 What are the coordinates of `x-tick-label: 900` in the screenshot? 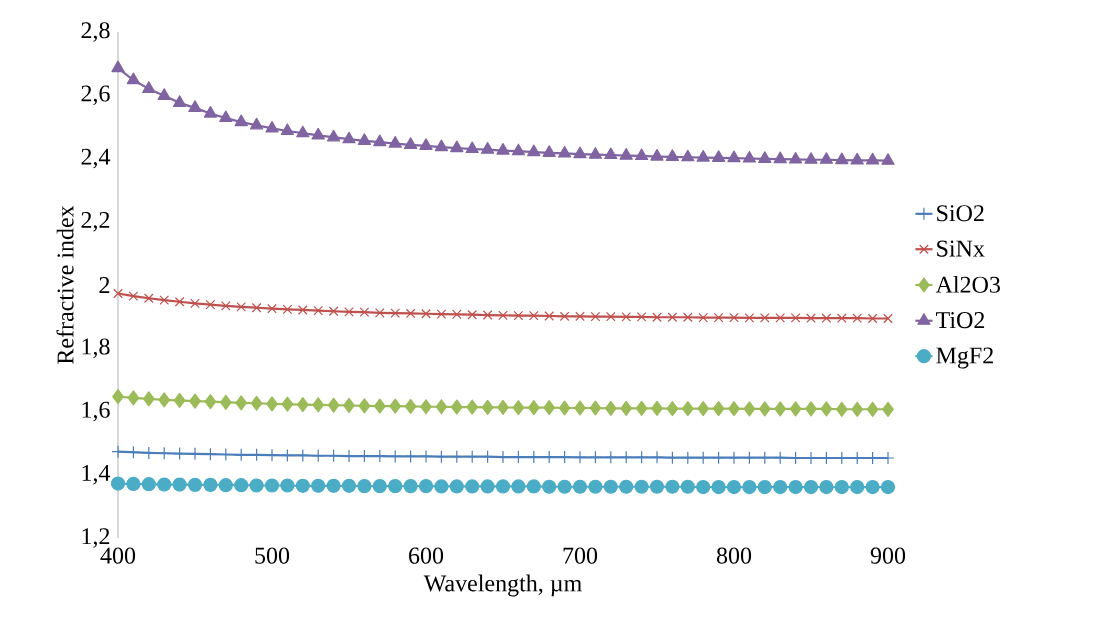 It's located at (888, 555).